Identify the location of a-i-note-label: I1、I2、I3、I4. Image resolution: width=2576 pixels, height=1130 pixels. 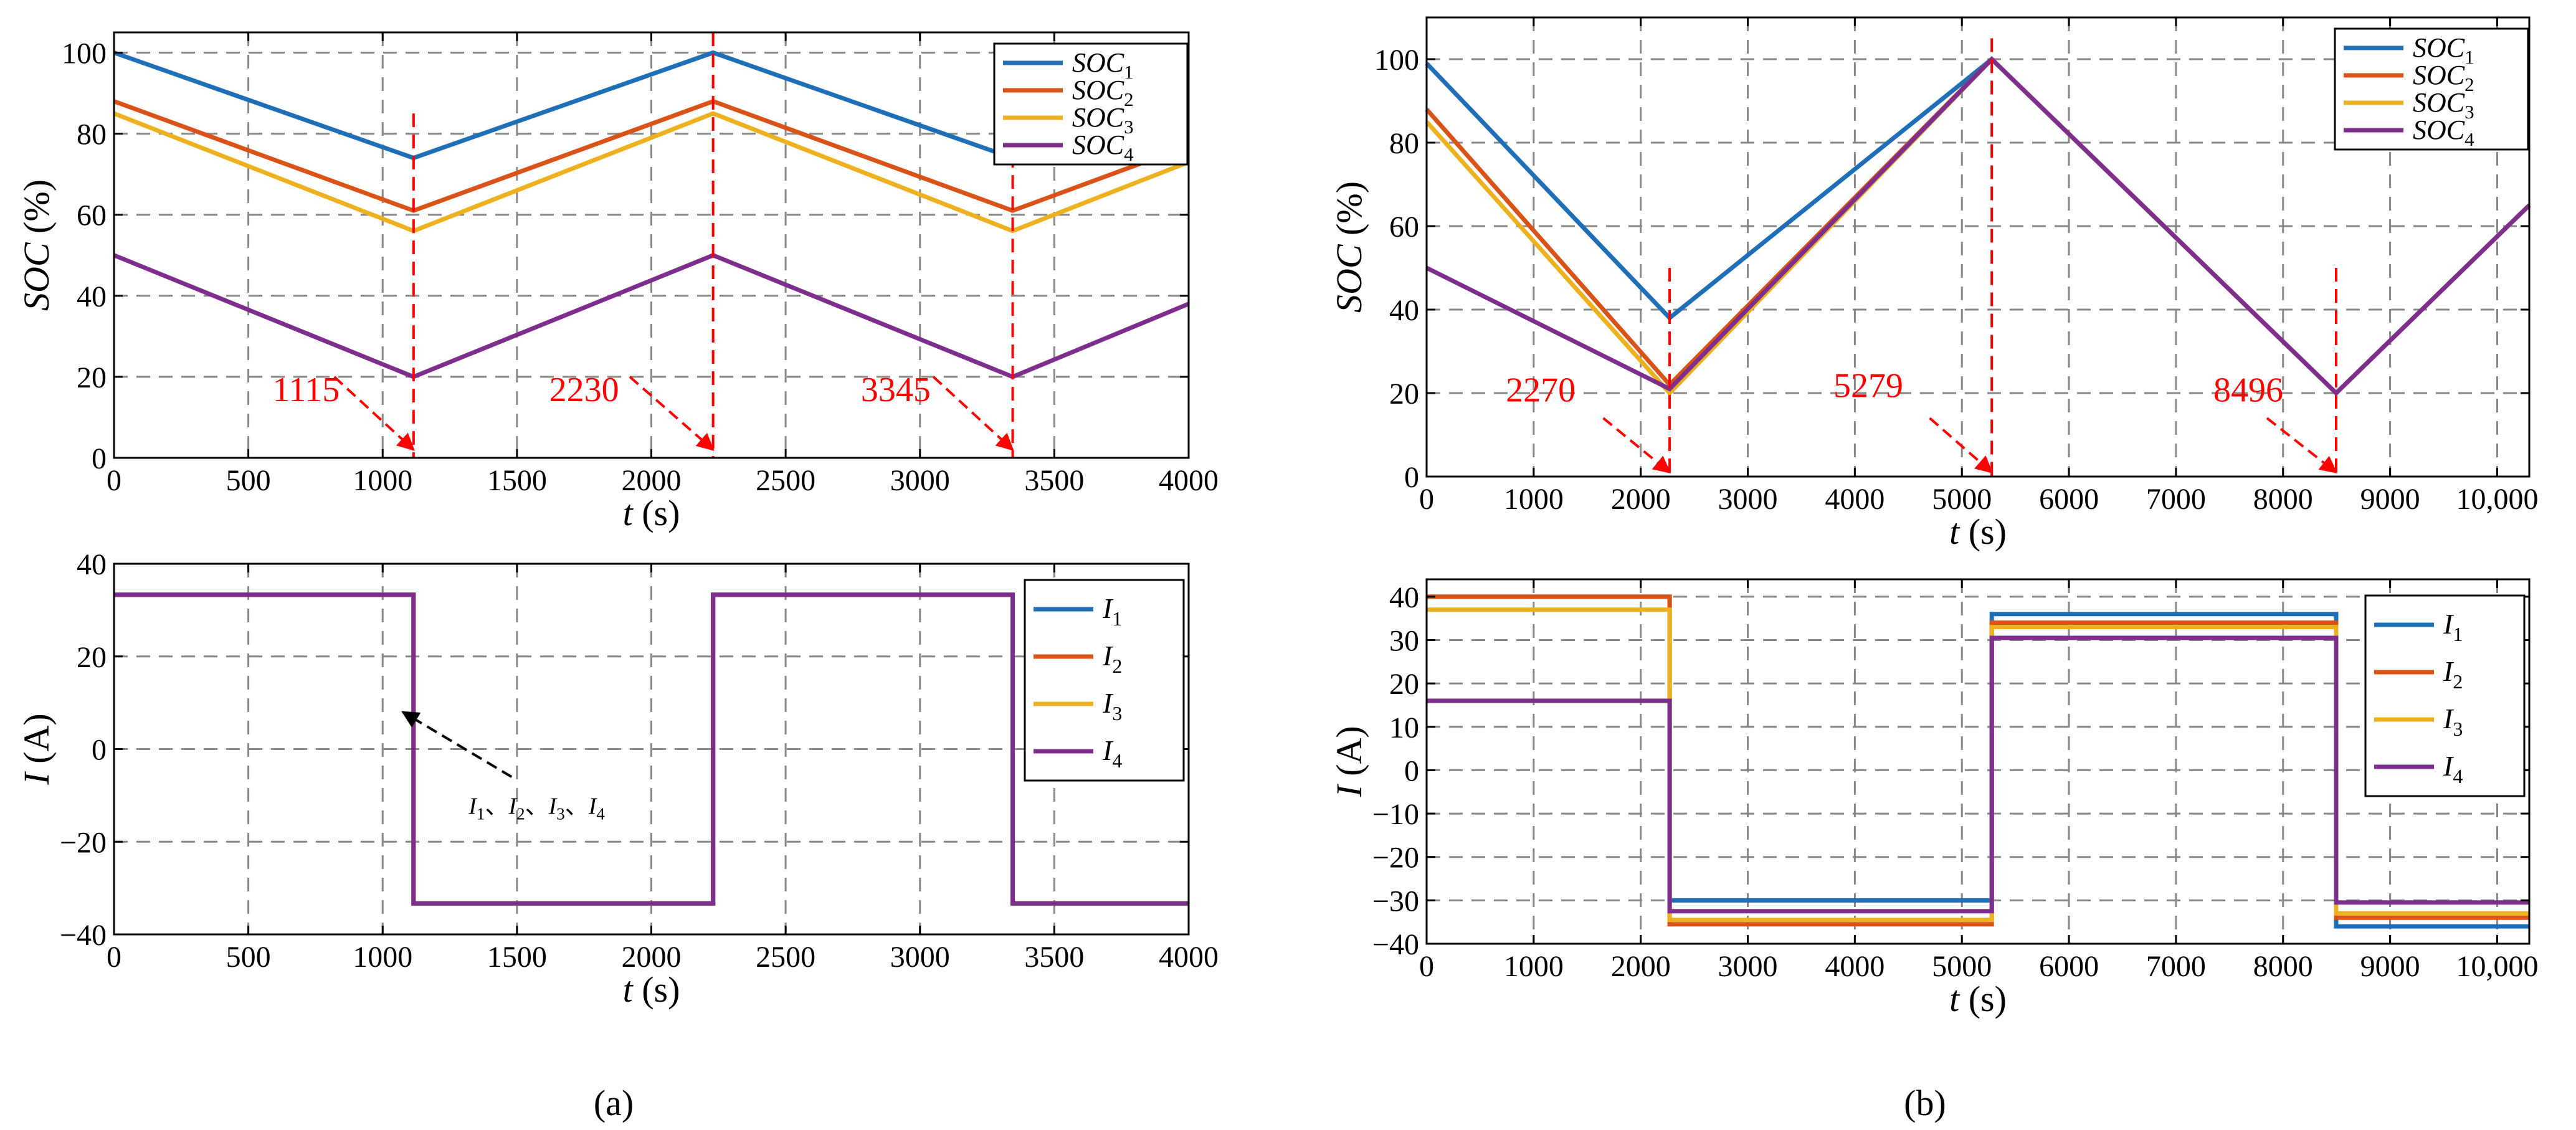
(536, 809).